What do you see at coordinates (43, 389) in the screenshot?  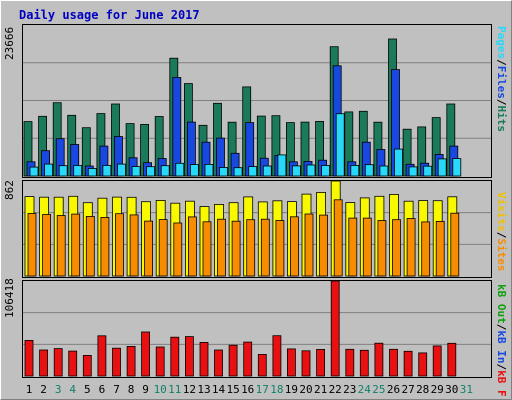 I see `day-label: 2` at bounding box center [43, 389].